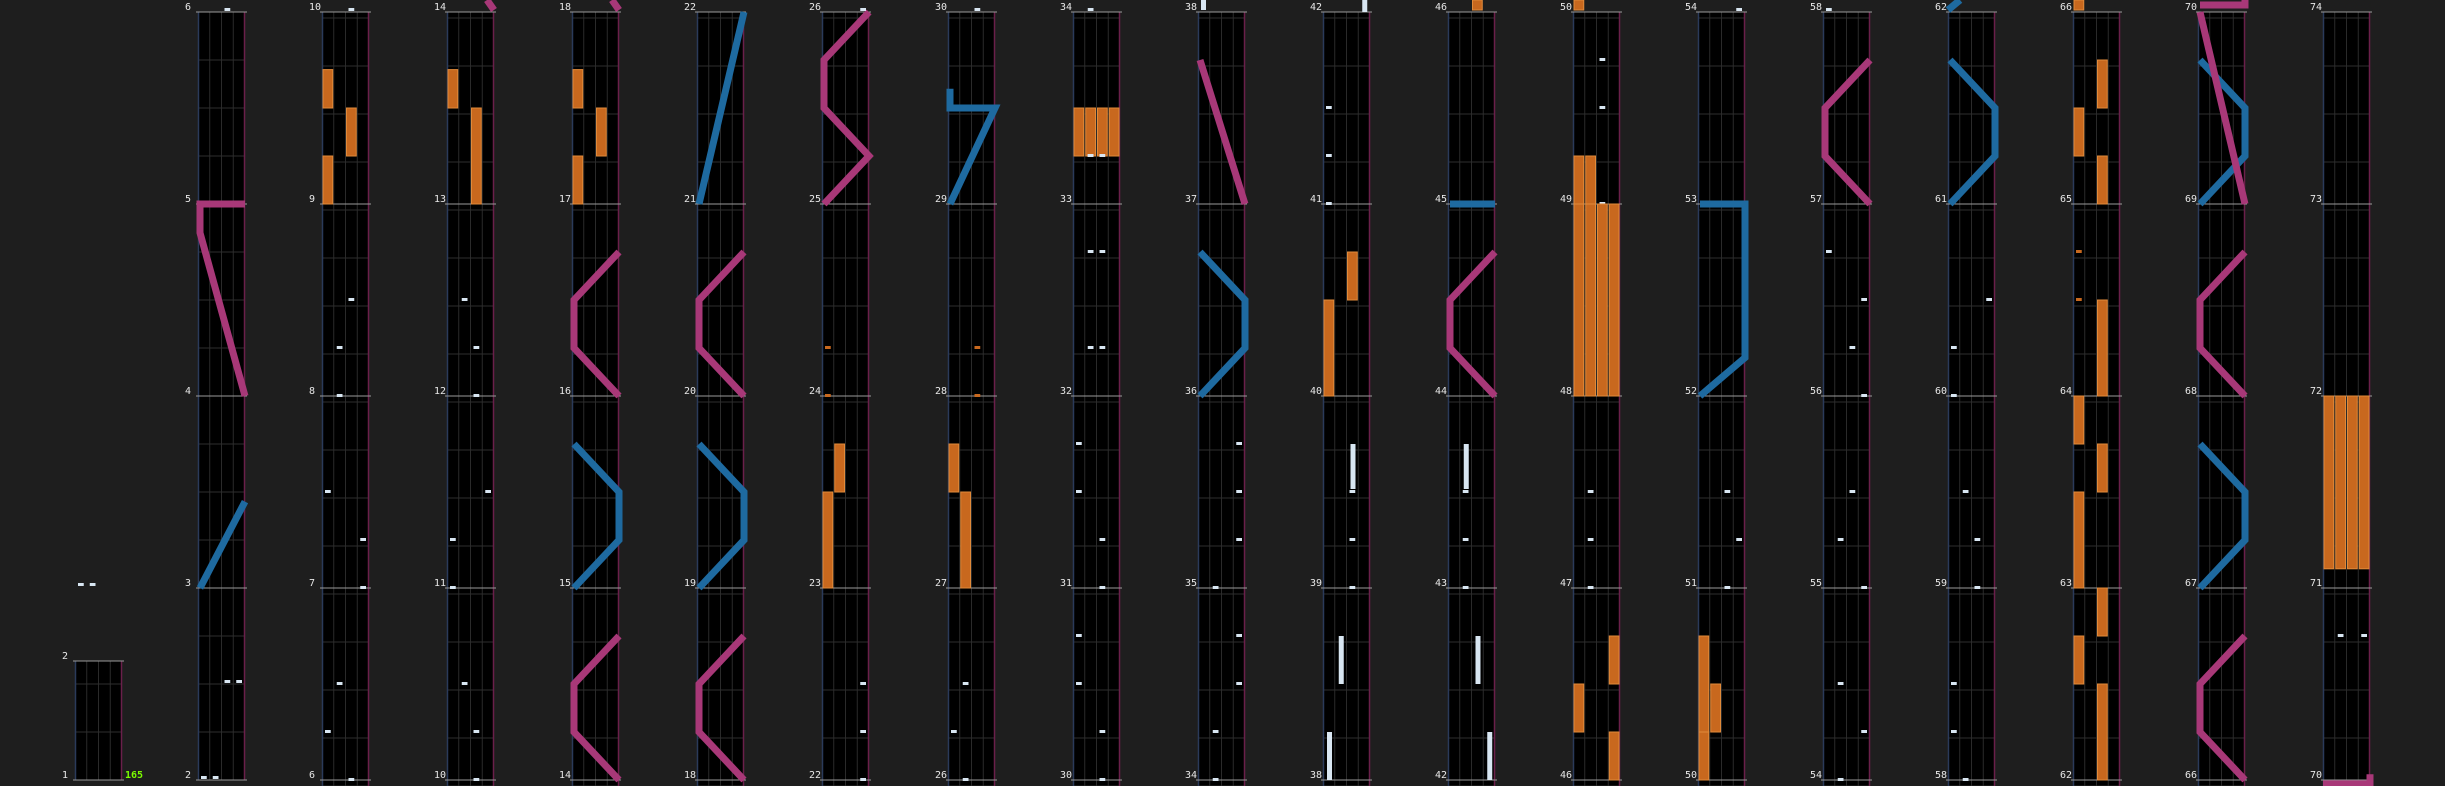  What do you see at coordinates (941, 775) in the screenshot?
I see `bar-number: 26` at bounding box center [941, 775].